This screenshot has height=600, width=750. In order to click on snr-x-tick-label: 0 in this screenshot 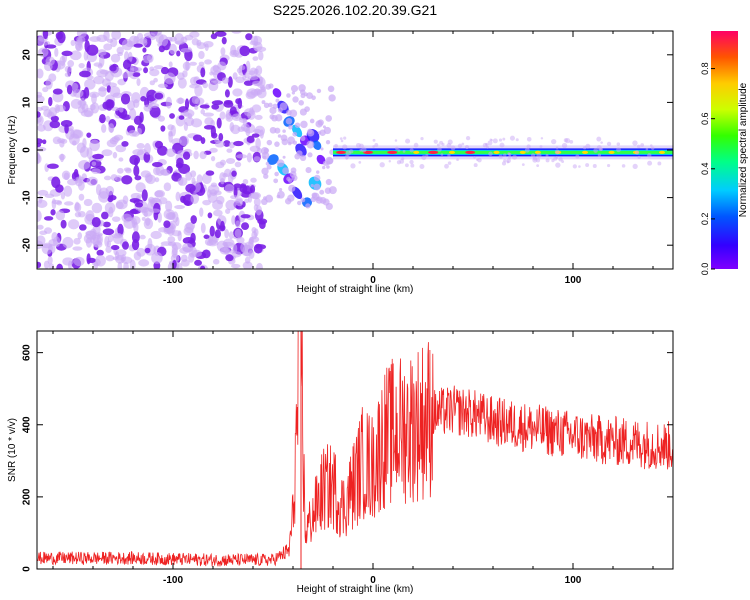, I will do `click(373, 580)`.